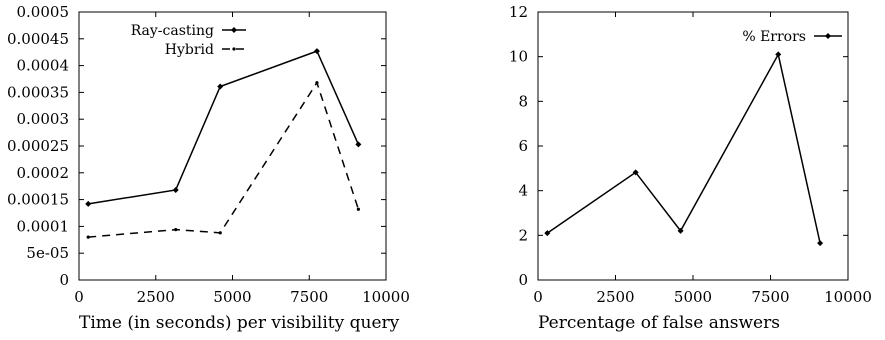  What do you see at coordinates (43, 119) in the screenshot?
I see `y-tick-label: 0.0003` at bounding box center [43, 119].